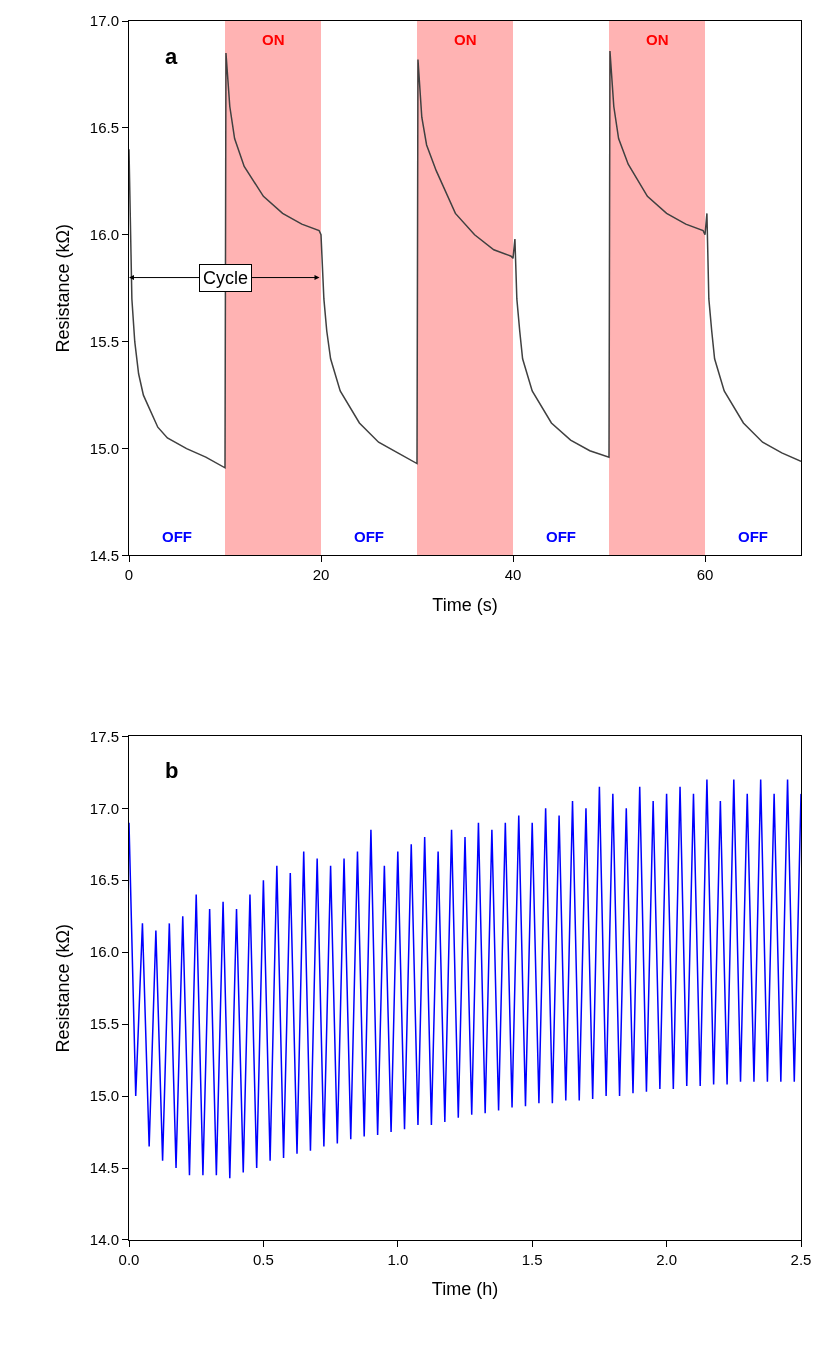 This screenshot has height=1368, width=823. What do you see at coordinates (667, 1259) in the screenshot?
I see `x-tick-label: 2.0` at bounding box center [667, 1259].